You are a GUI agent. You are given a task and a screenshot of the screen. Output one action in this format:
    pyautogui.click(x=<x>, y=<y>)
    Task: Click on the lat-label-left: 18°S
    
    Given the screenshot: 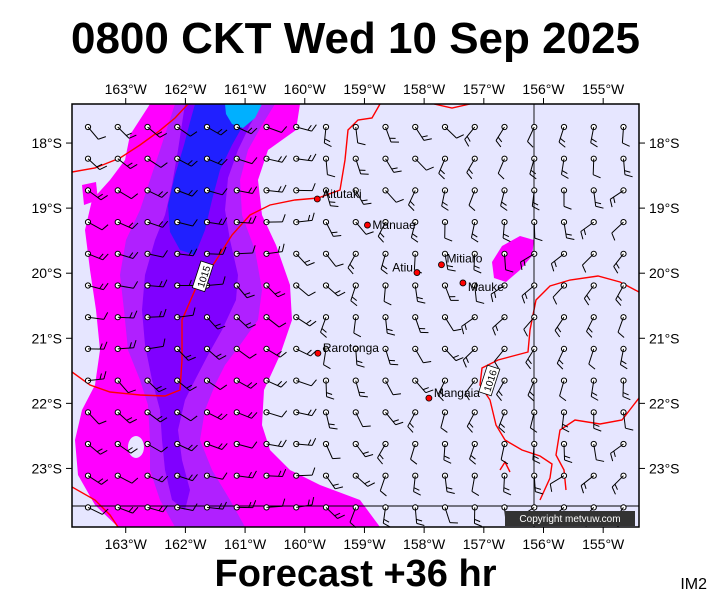 What is the action you would take?
    pyautogui.click(x=46, y=143)
    